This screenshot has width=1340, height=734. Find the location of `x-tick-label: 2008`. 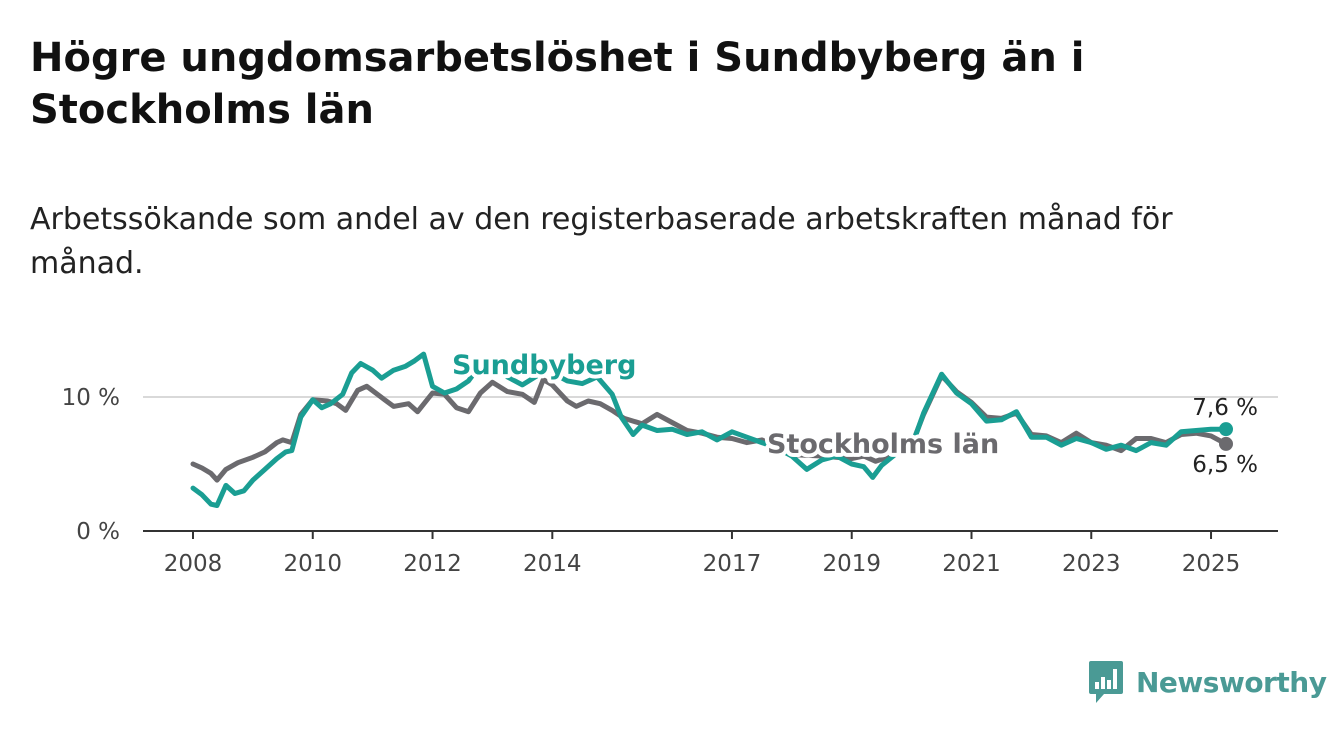

x-tick-label: 2008 is located at coordinates (193, 564).